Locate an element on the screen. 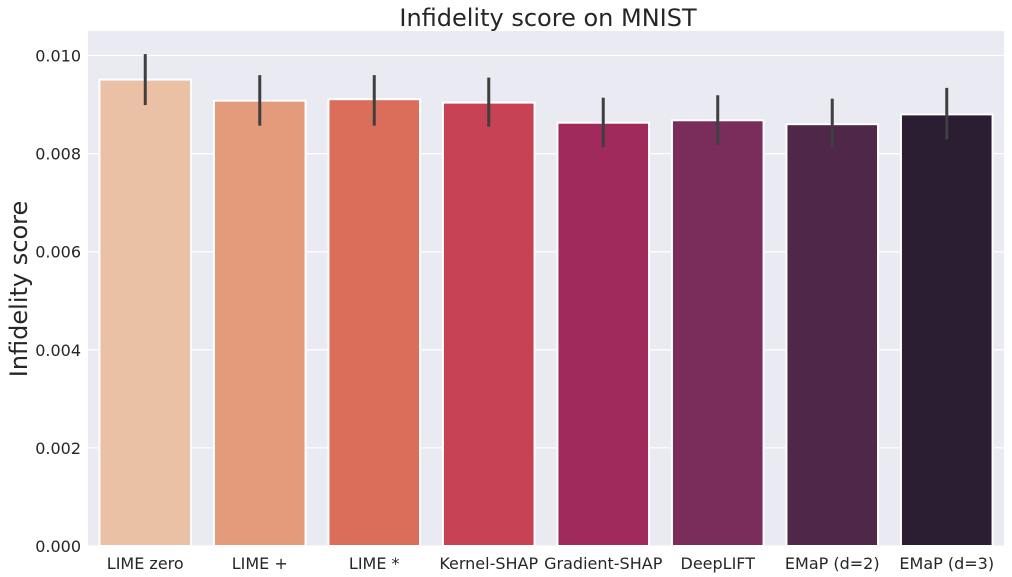 The image size is (1012, 577). y-tick-label: 0.000 is located at coordinates (58, 546).